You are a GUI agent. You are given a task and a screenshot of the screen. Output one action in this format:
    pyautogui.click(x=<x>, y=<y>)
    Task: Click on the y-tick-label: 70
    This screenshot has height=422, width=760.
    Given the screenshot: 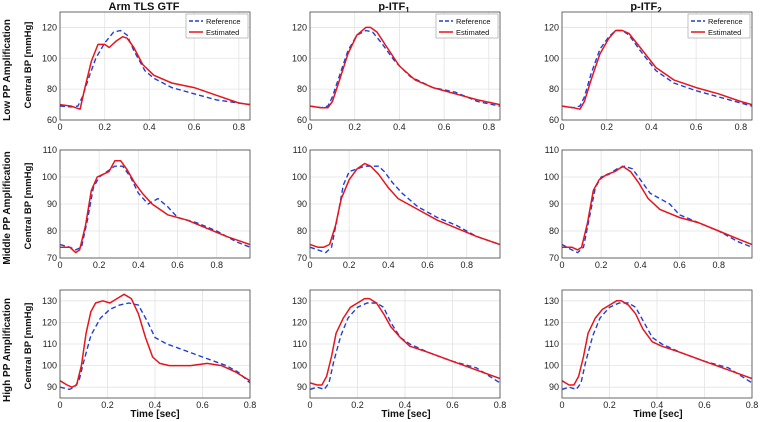 What is the action you would take?
    pyautogui.click(x=52, y=258)
    